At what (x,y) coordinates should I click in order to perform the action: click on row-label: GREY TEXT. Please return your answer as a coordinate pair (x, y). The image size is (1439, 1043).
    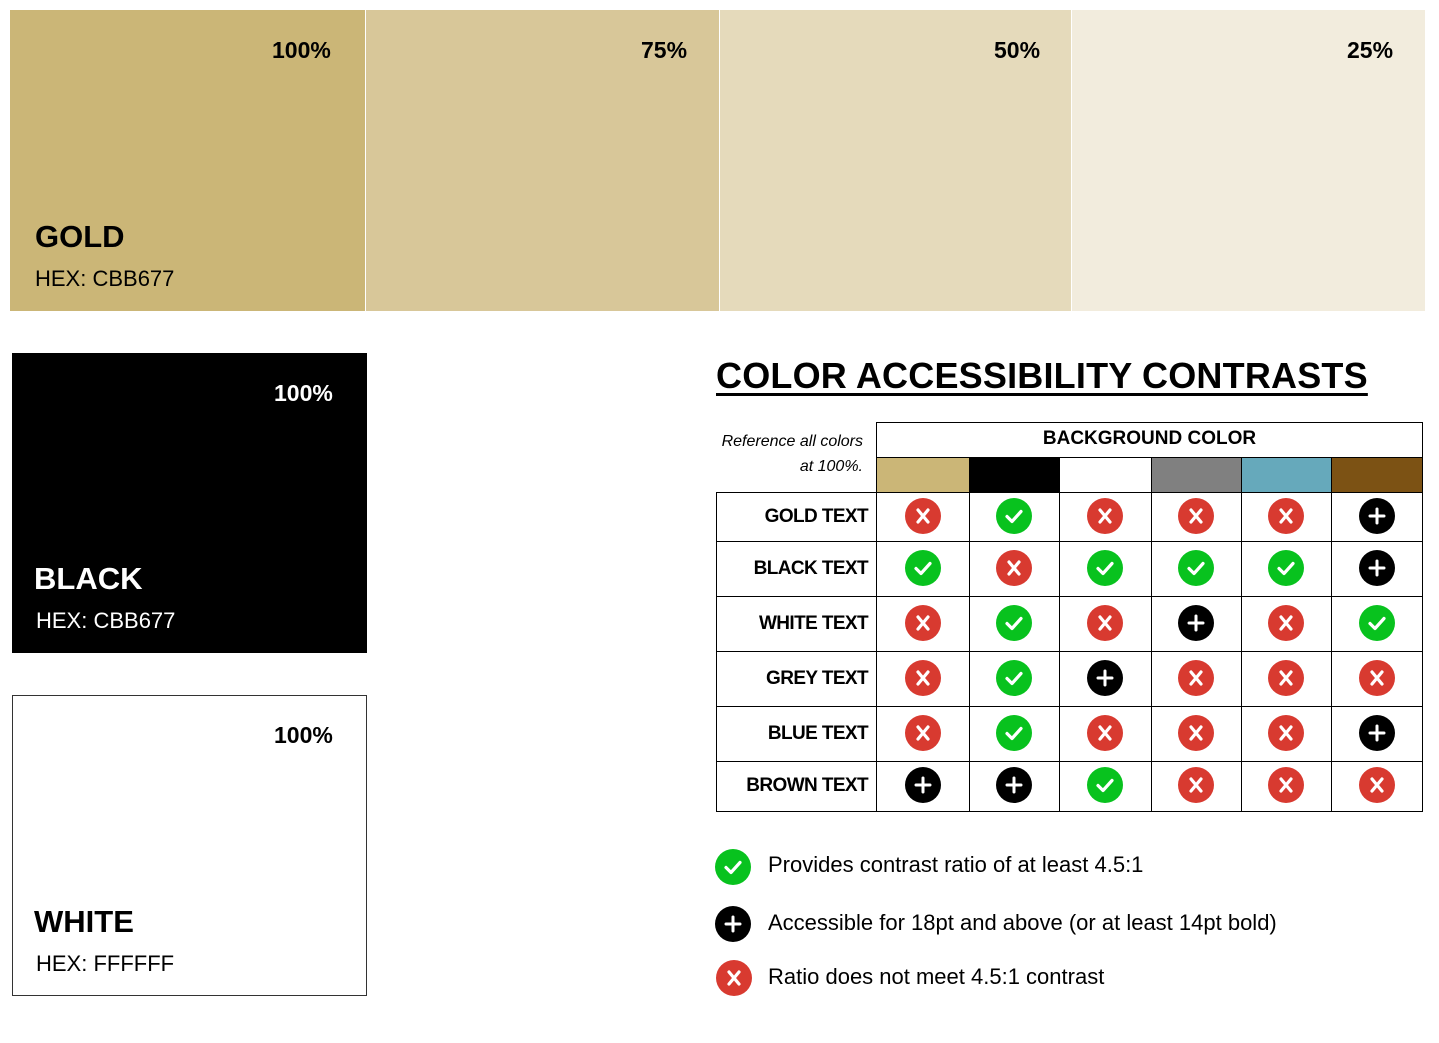
    Looking at the image, I should click on (817, 678).